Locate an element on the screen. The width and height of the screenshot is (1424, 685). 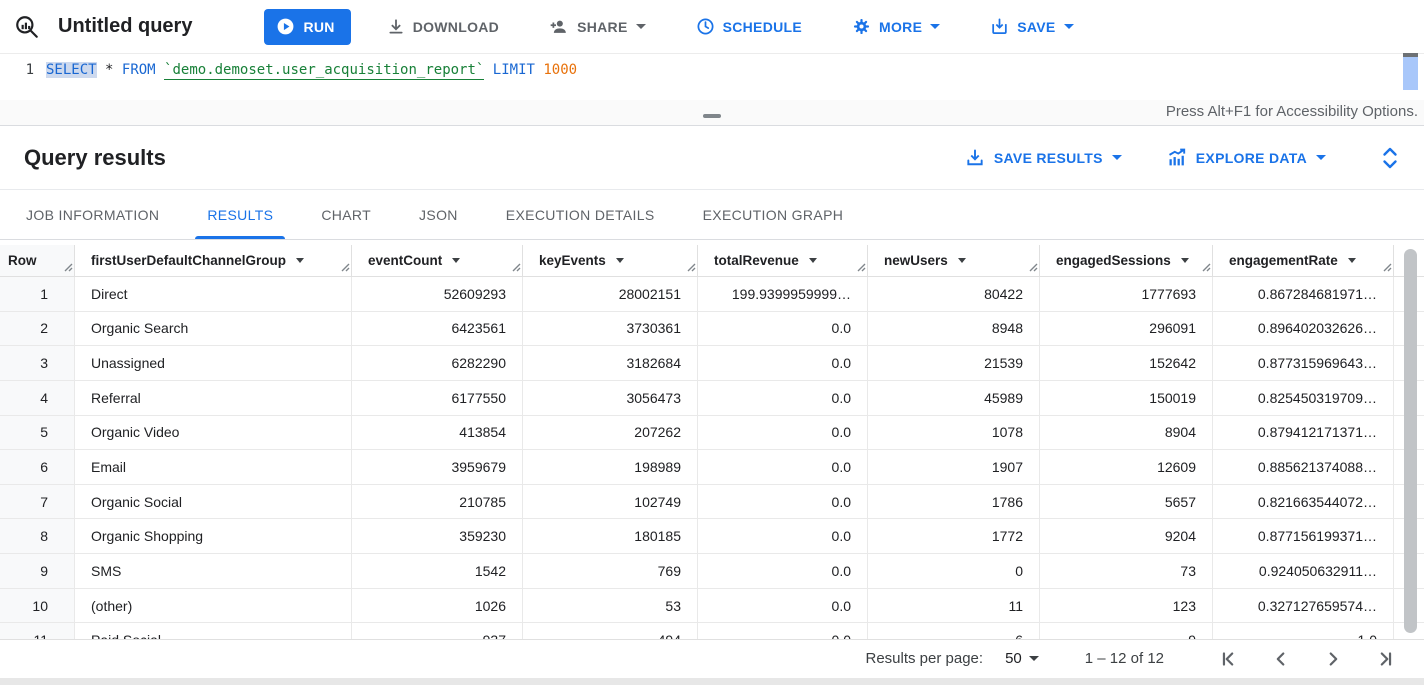
editor-overview-marker is located at coordinates (1410, 55).